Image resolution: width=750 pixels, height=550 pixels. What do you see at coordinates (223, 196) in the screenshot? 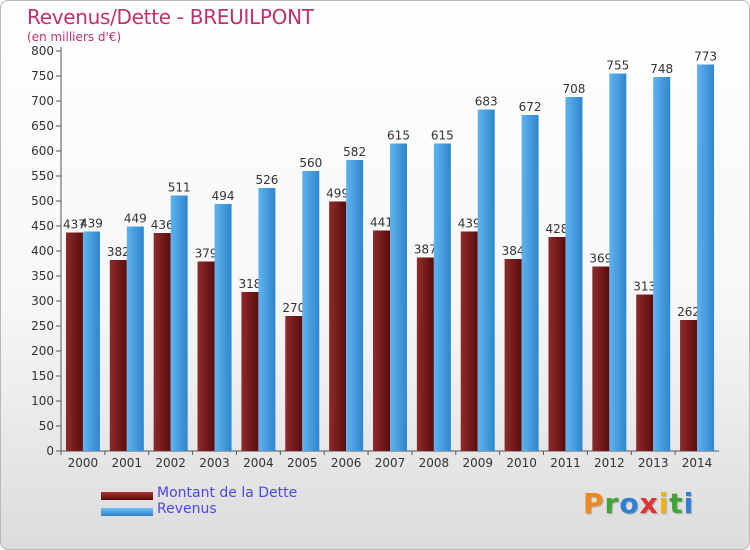
I see `data-label-revenus: 494` at bounding box center [223, 196].